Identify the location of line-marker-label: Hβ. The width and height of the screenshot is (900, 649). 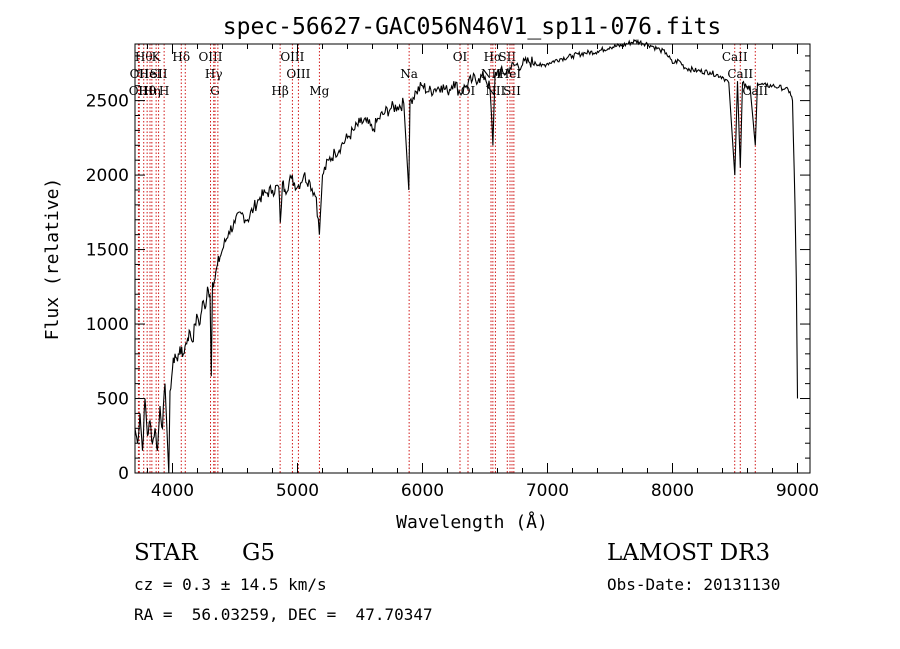
(279, 91).